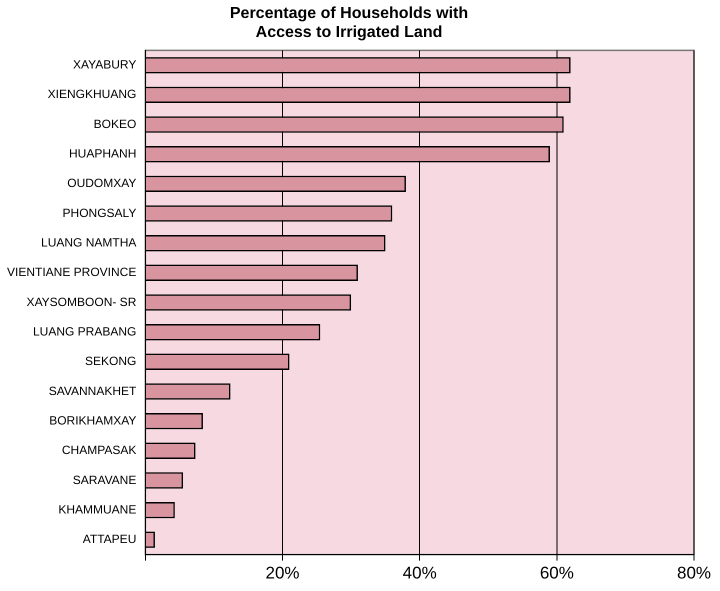 This screenshot has height=591, width=720. Describe the element at coordinates (694, 572) in the screenshot. I see `x-tick-label: 80%` at that location.